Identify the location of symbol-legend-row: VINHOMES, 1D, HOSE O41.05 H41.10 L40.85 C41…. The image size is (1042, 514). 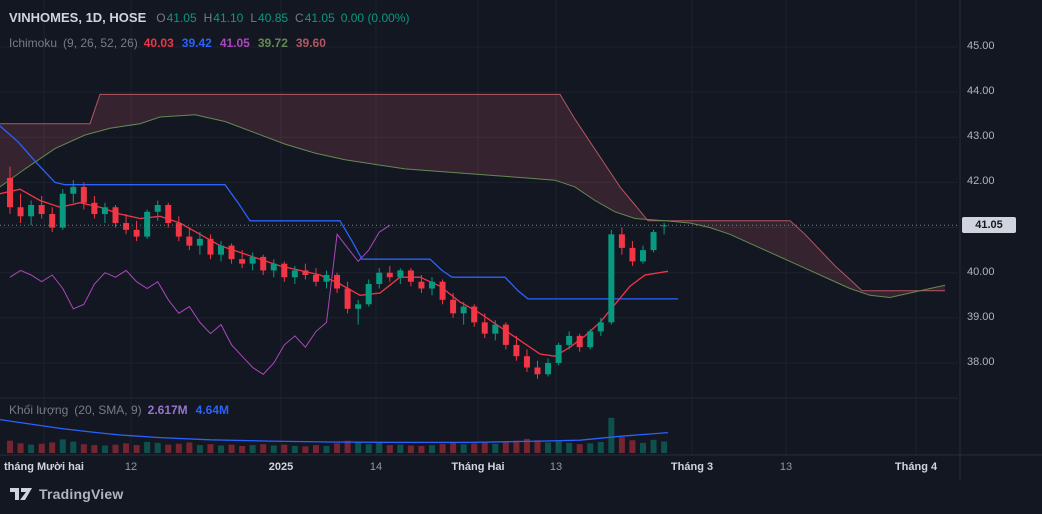
(209, 17).